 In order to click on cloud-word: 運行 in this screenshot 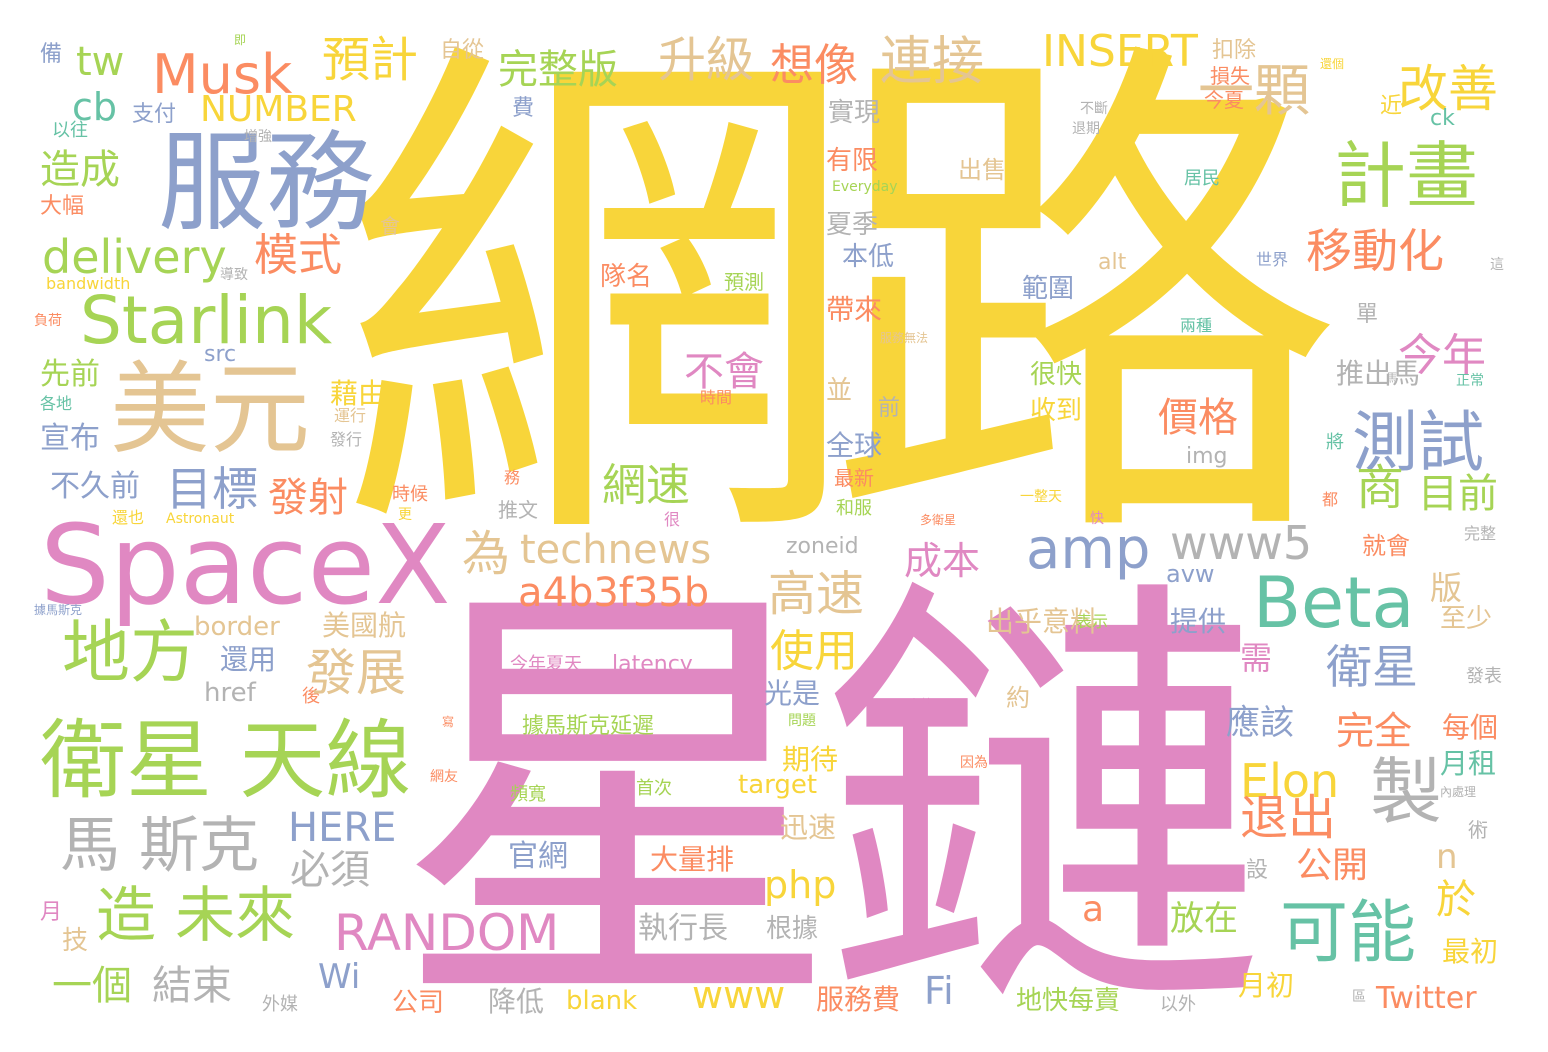, I will do `click(350, 415)`.